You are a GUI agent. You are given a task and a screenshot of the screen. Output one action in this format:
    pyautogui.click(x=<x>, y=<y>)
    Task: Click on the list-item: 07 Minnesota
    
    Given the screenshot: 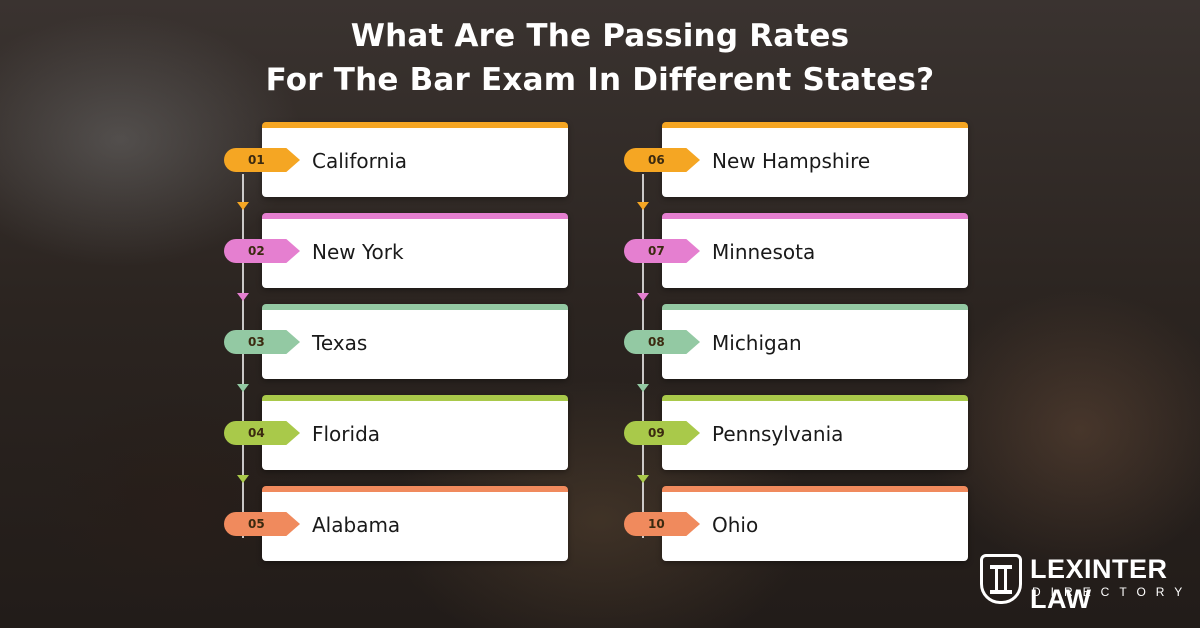 What is the action you would take?
    pyautogui.click(x=797, y=250)
    